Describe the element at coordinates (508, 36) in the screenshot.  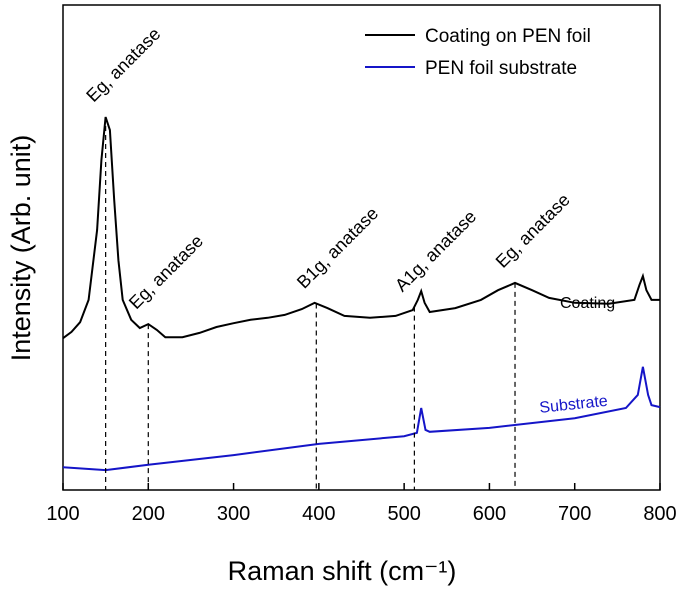
I see `legend-label: Coating on PEN foil` at that location.